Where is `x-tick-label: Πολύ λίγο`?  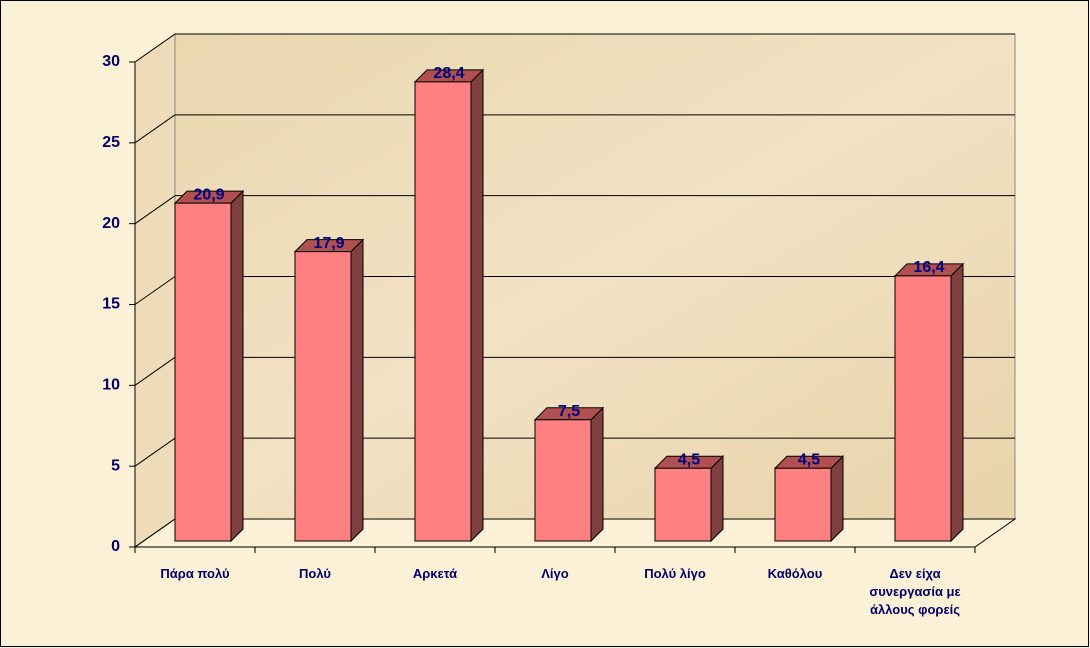
x-tick-label: Πολύ λίγο is located at coordinates (675, 573).